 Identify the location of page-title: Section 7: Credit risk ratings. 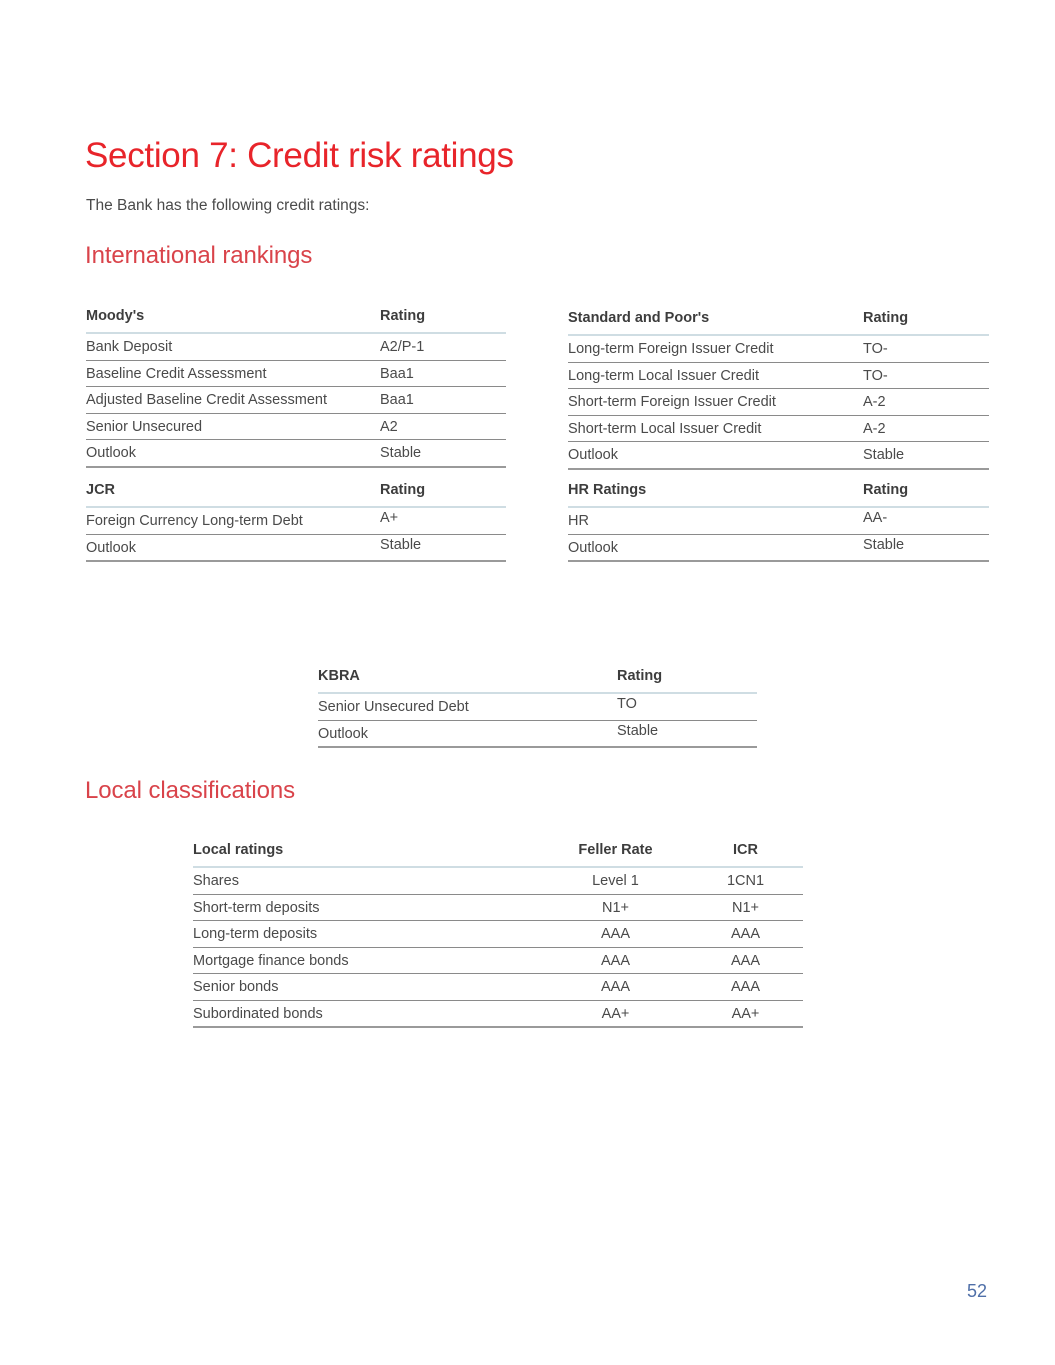
(299, 156).